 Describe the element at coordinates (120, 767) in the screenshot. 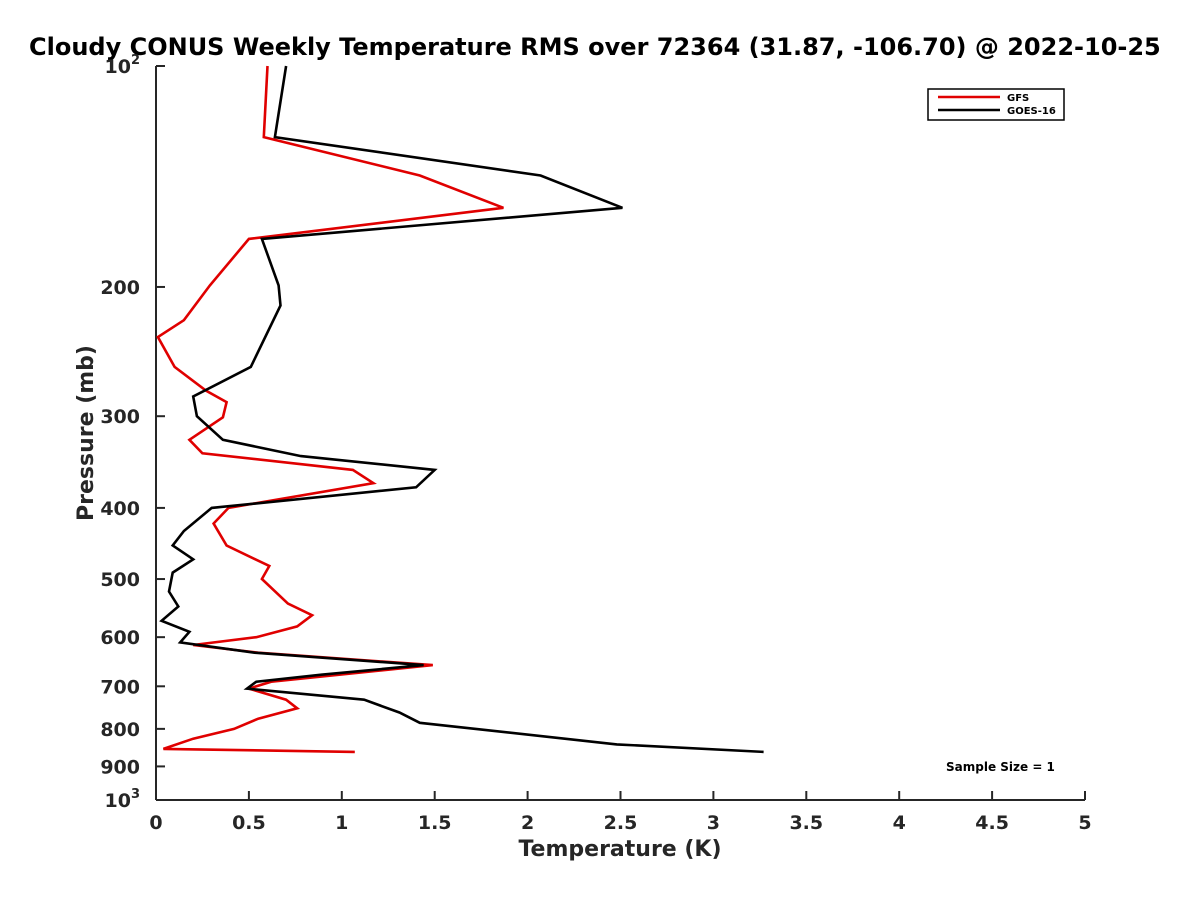

I see `y-tick-label: 900` at that location.